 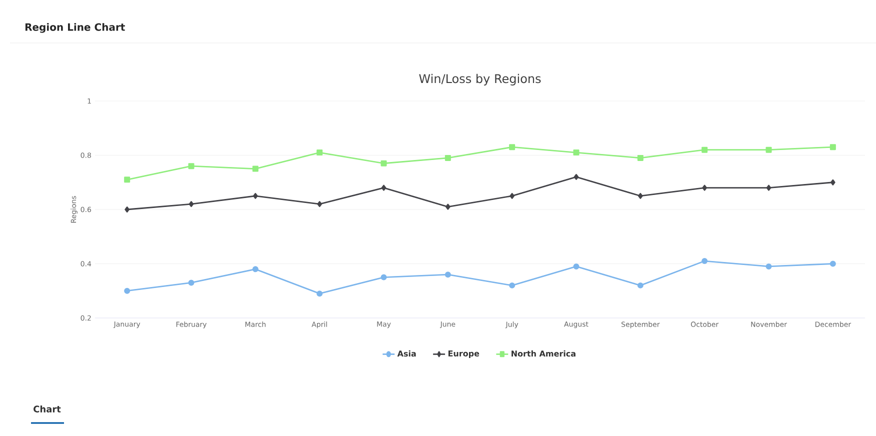 What do you see at coordinates (464, 354) in the screenshot?
I see `legend-label: Europe` at bounding box center [464, 354].